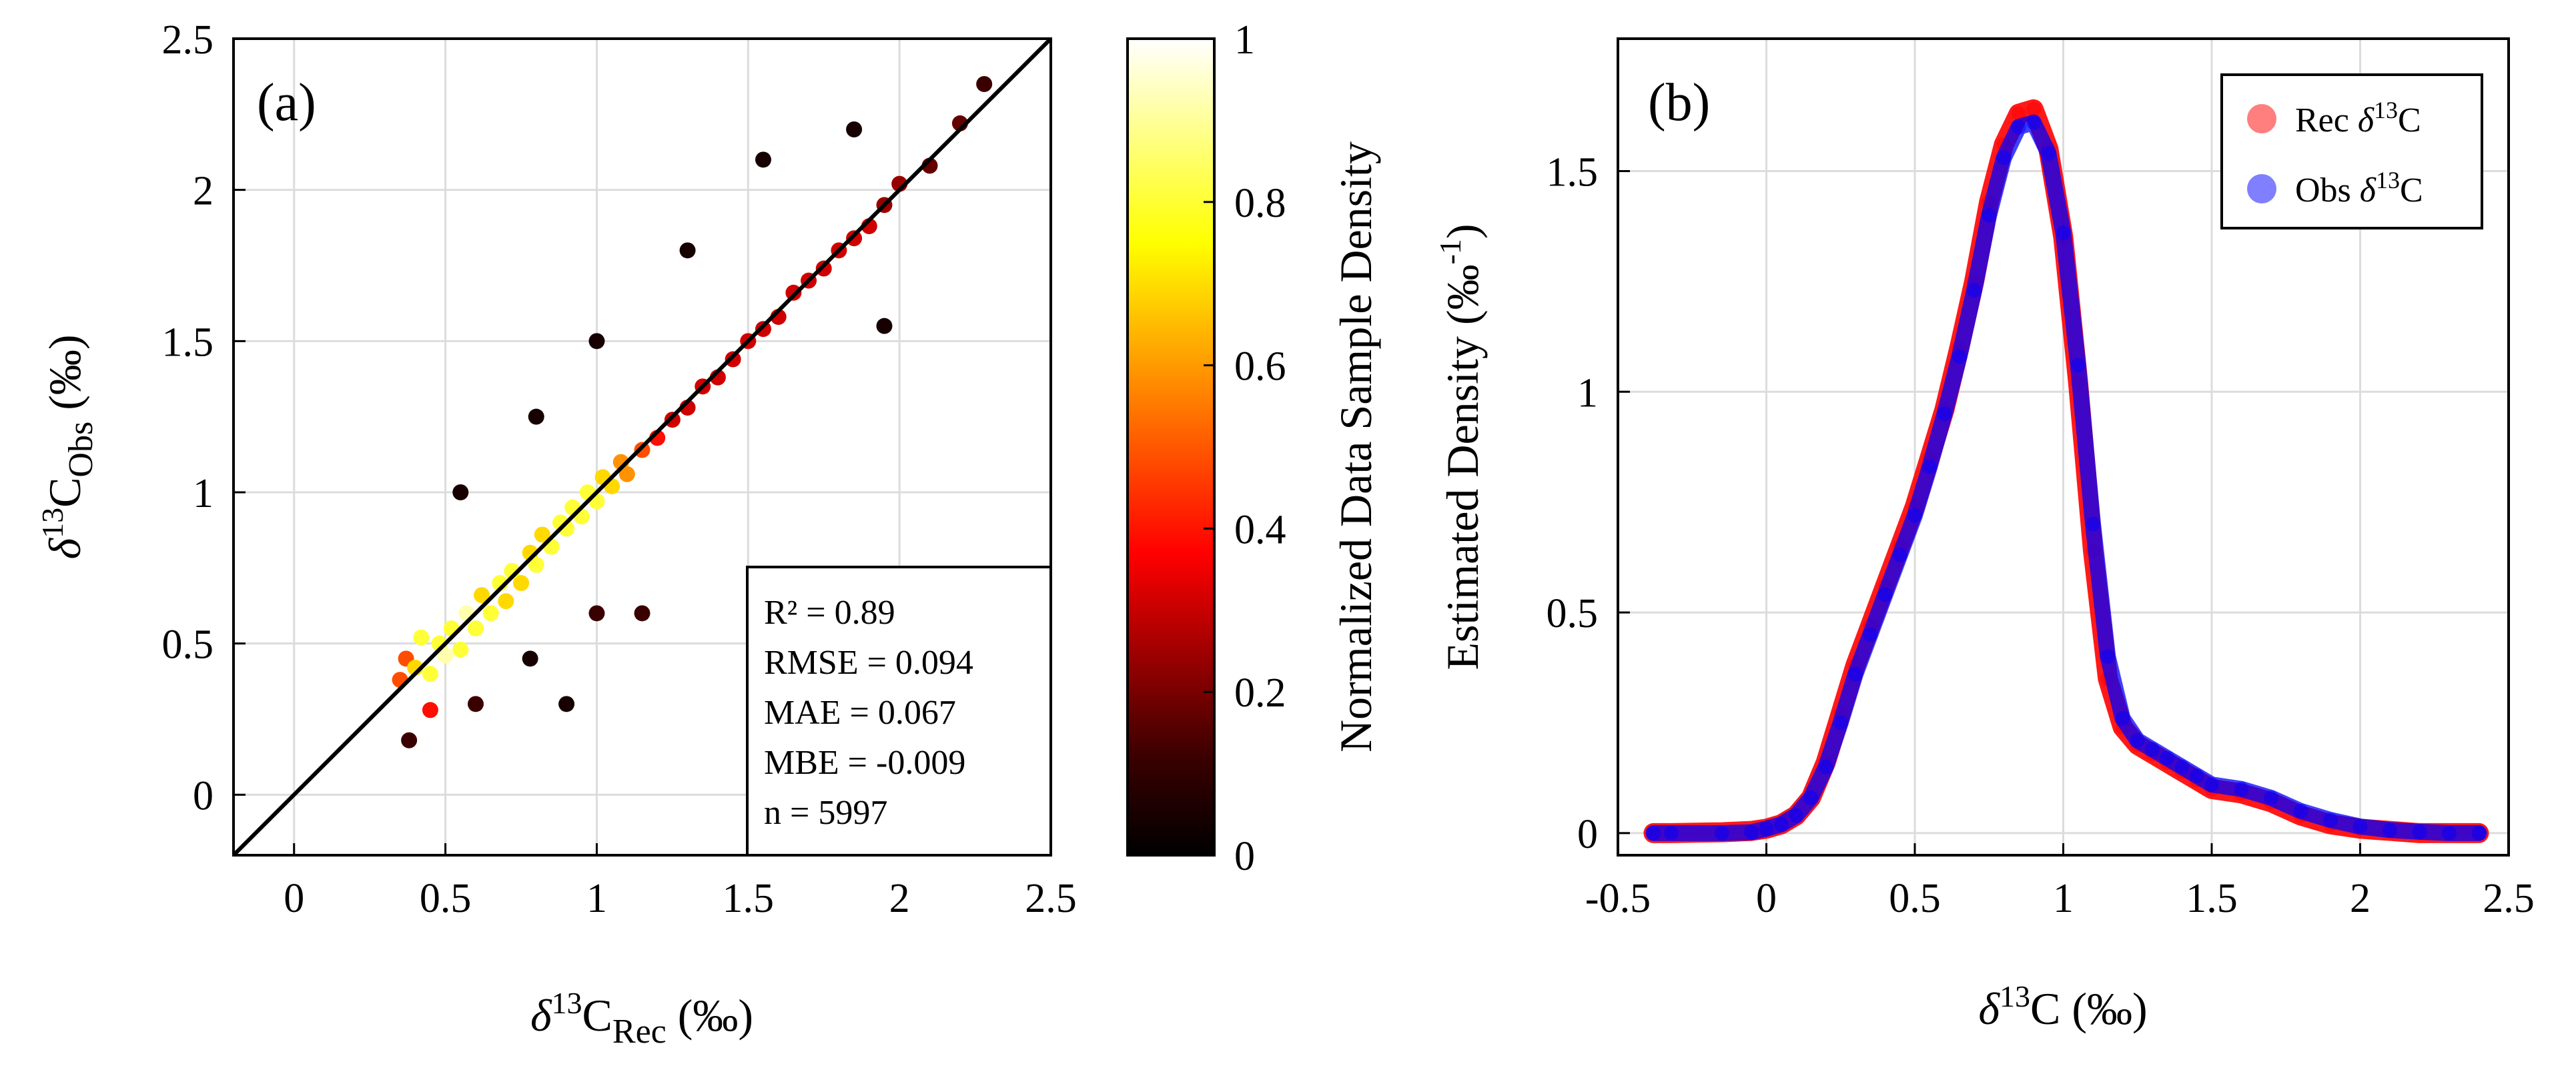 Image resolution: width=2576 pixels, height=1074 pixels. Describe the element at coordinates (1915, 898) in the screenshot. I see `panel-b-x-tick-label: 0.5` at that location.